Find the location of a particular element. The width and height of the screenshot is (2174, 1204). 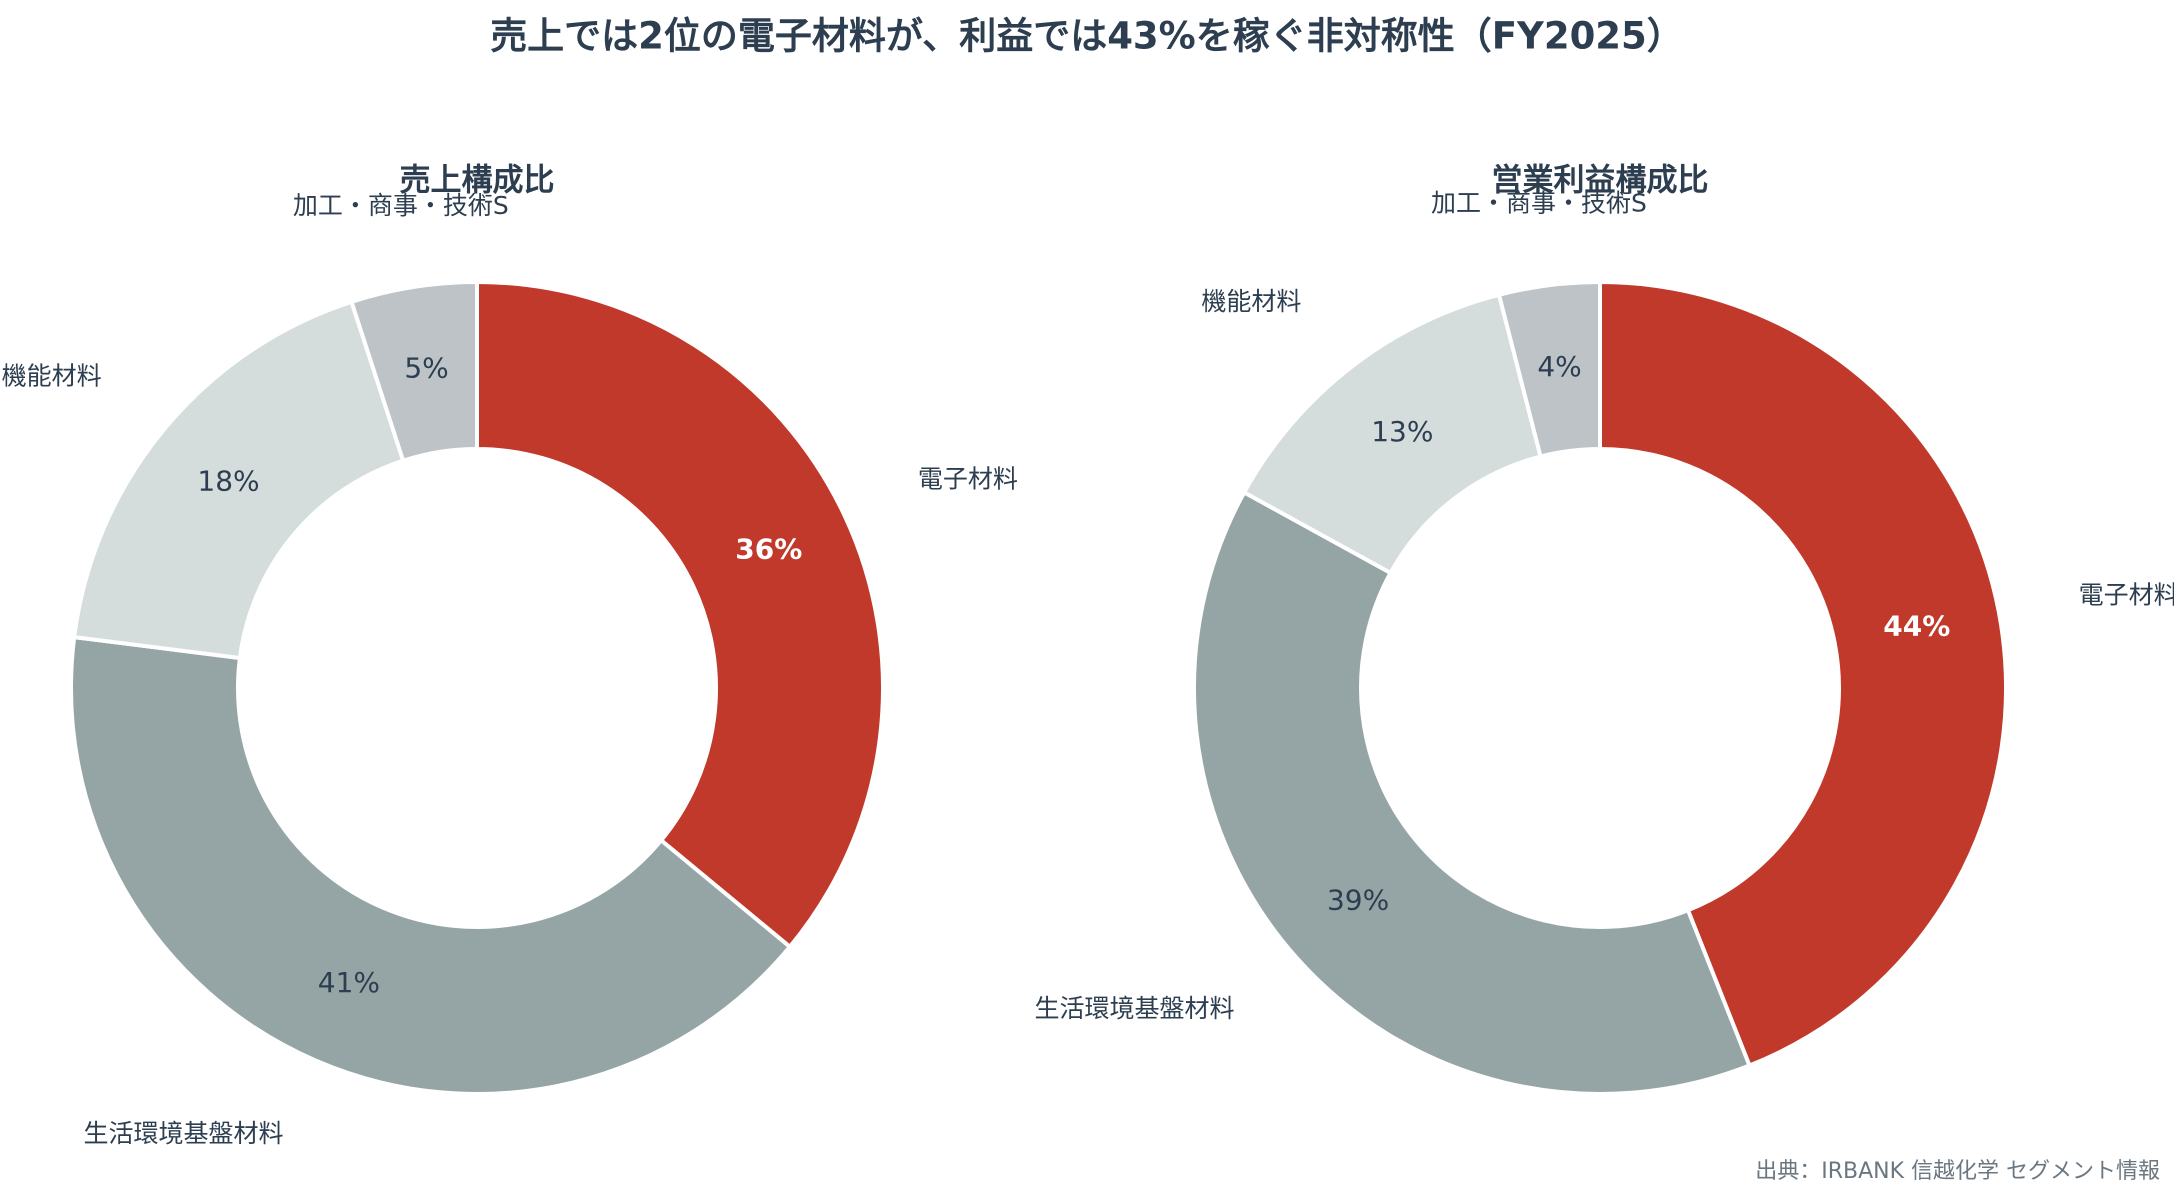

value-label: 44% is located at coordinates (1916, 626).